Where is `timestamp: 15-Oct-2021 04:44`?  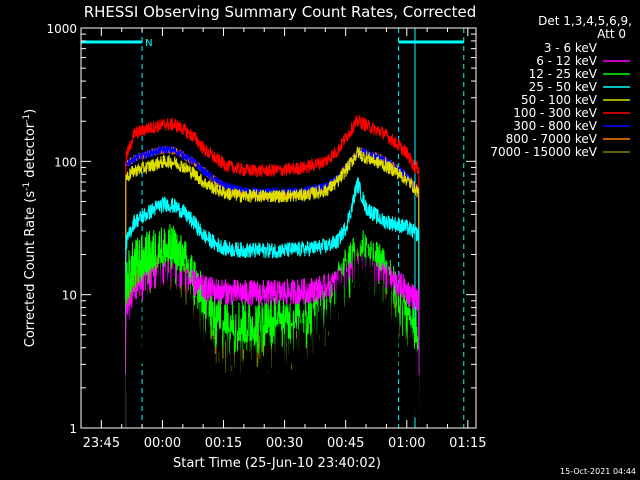
timestamp: 15-Oct-2021 04:44 is located at coordinates (598, 471).